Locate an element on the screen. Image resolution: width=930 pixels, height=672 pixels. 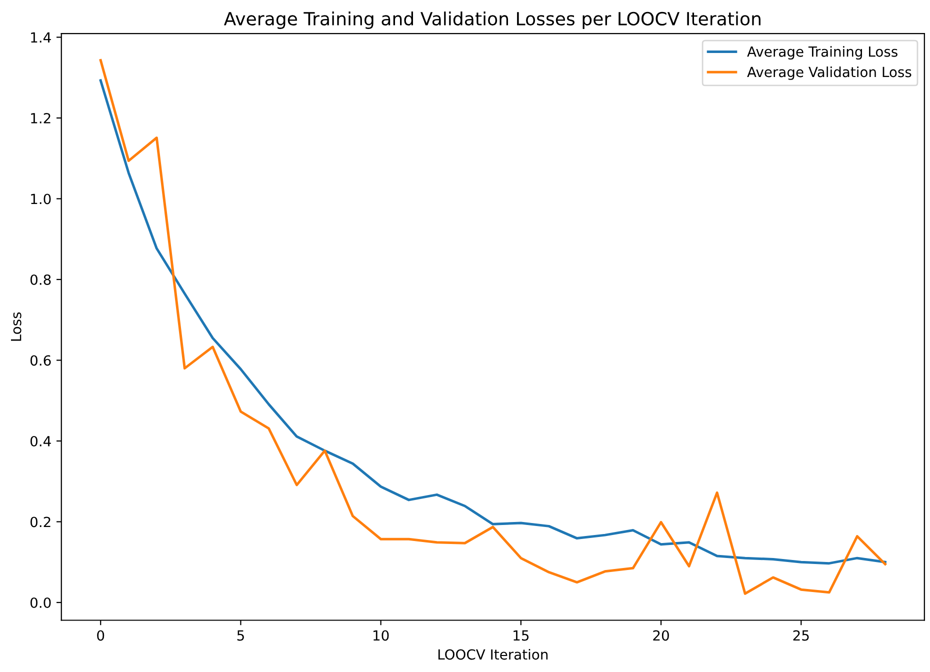
x-tick-label: 5 is located at coordinates (240, 635).